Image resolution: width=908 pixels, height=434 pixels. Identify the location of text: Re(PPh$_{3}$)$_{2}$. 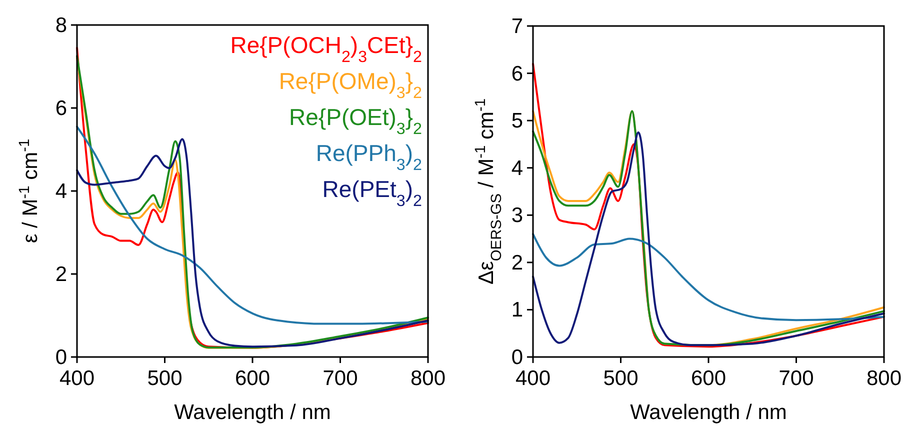
(369, 157).